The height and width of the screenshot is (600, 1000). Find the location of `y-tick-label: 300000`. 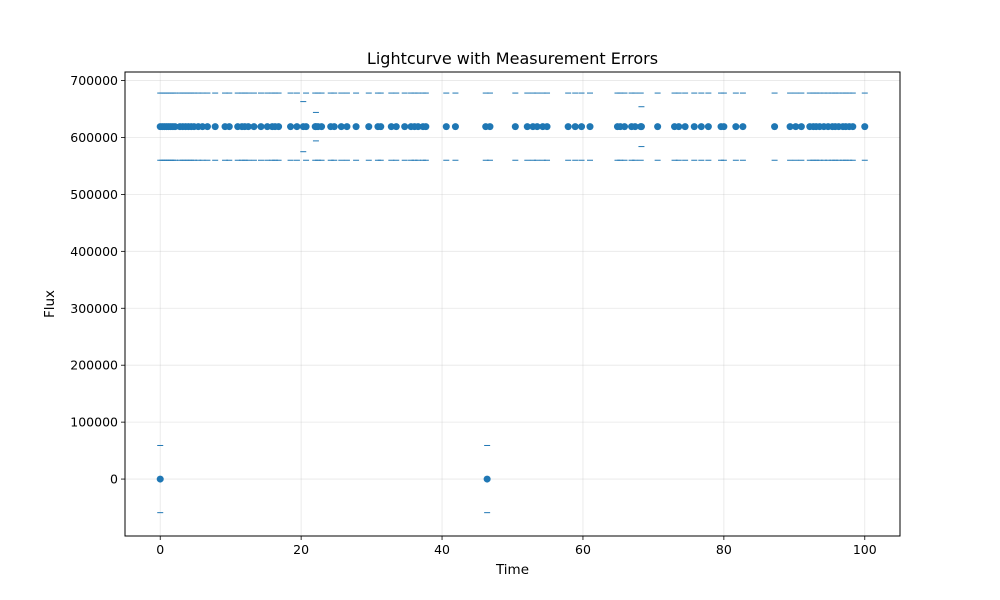

y-tick-label: 300000 is located at coordinates (94, 308).